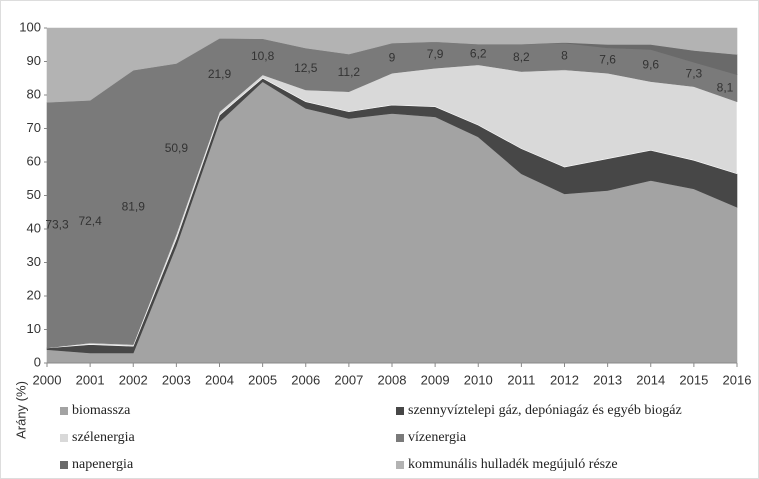 The width and height of the screenshot is (759, 479). What do you see at coordinates (34, 227) in the screenshot?
I see `y-tick-label: 40` at bounding box center [34, 227].